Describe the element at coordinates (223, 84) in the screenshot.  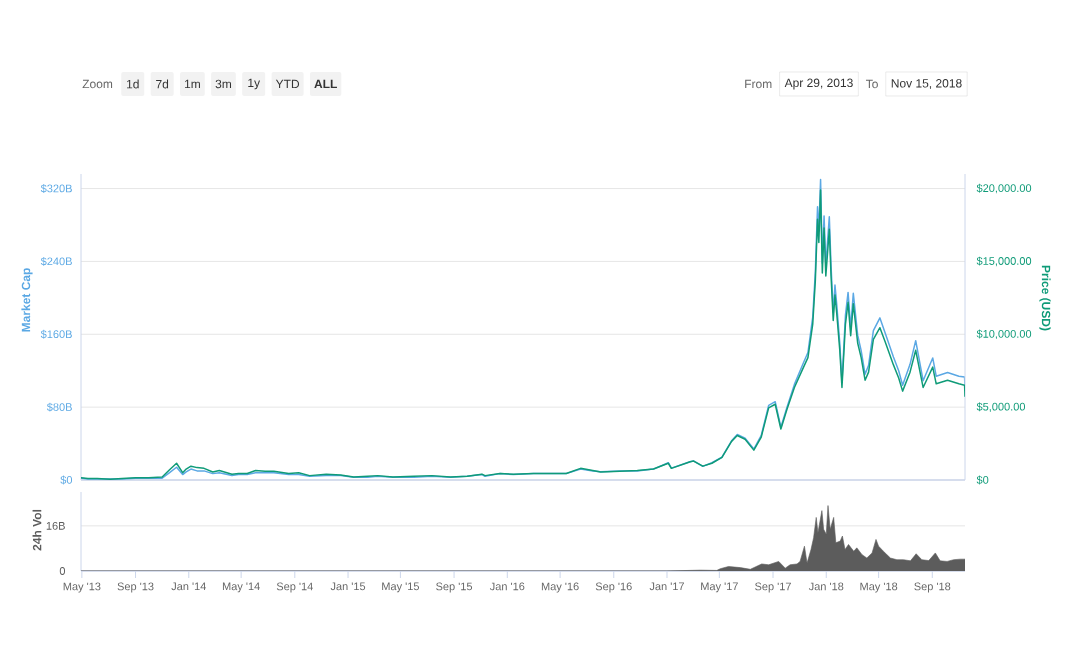
I see `text: 3m` at that location.